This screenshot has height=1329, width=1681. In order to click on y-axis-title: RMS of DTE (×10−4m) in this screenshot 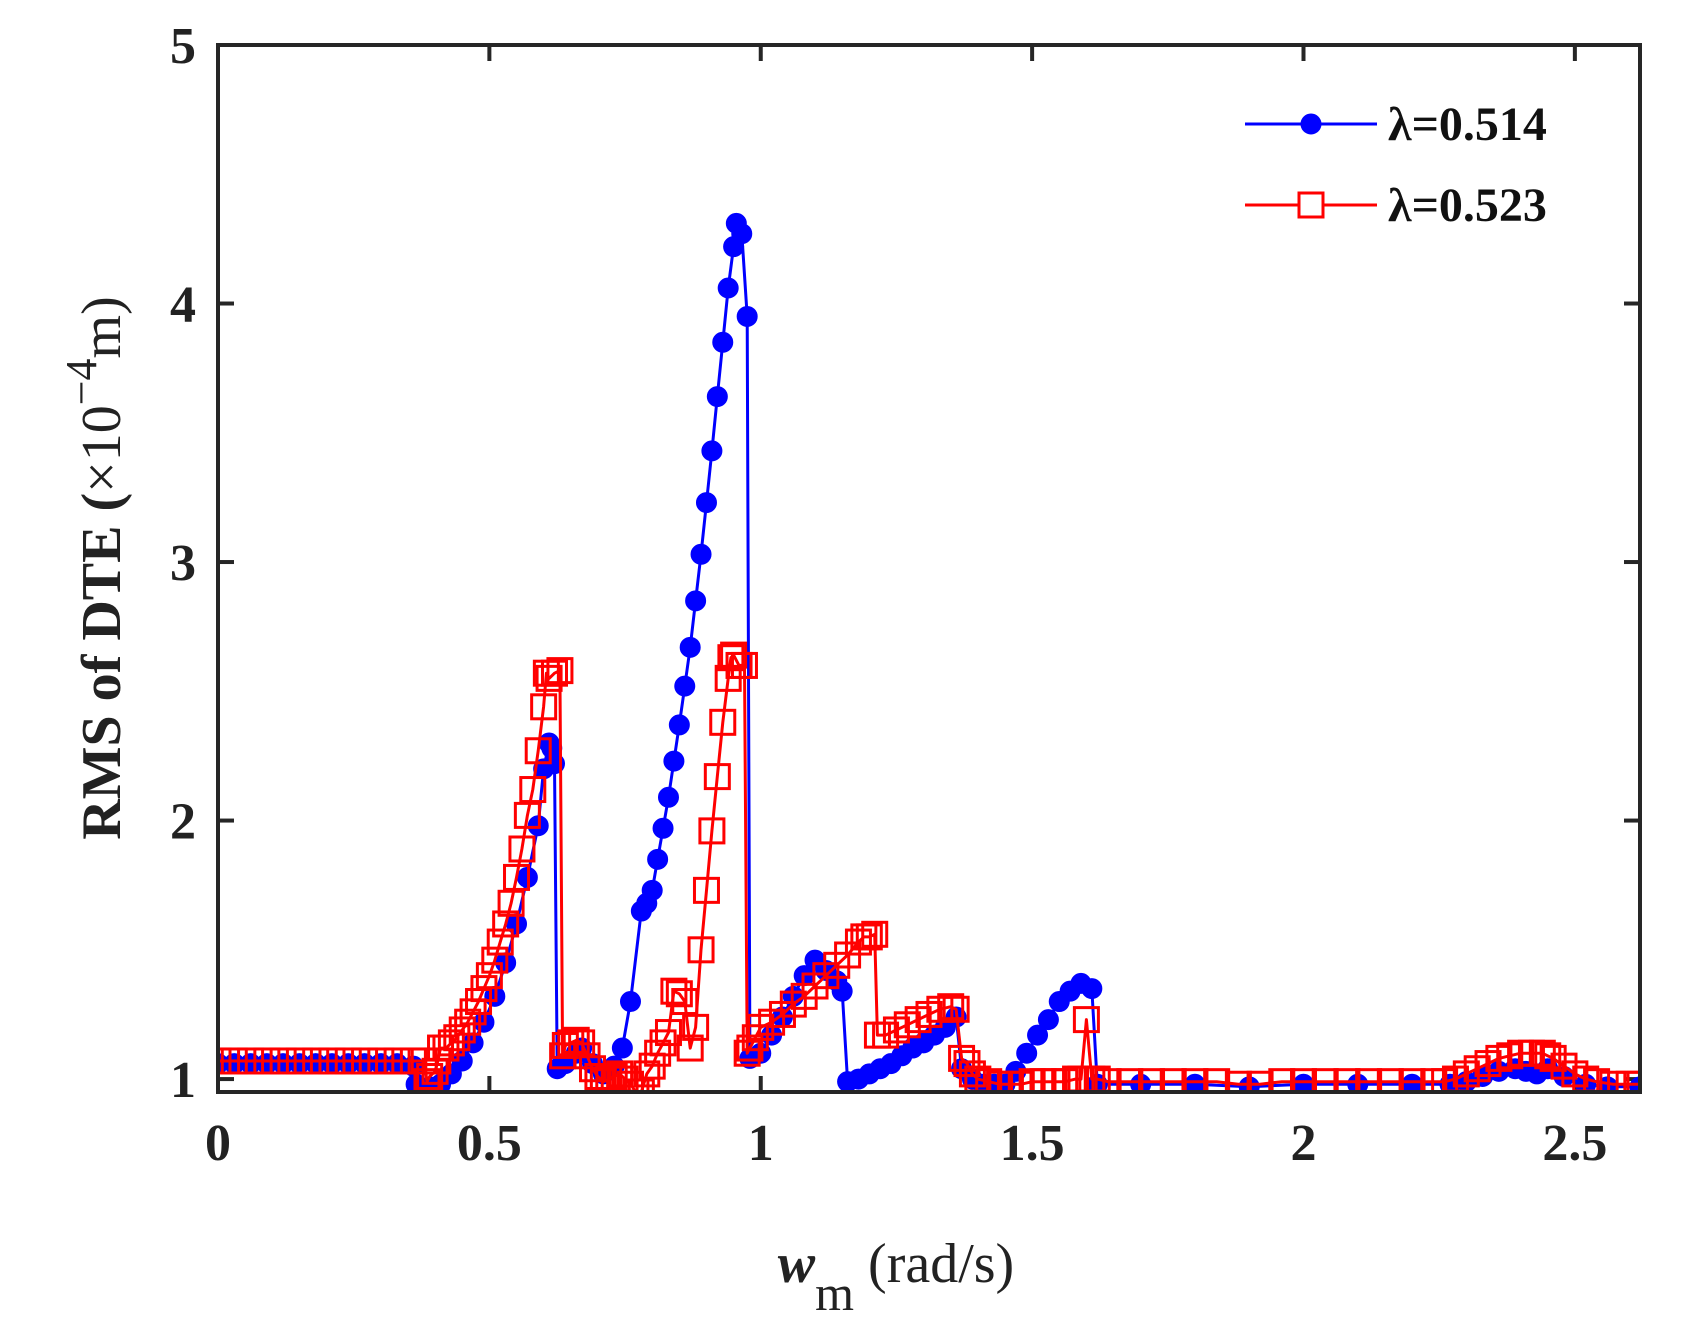, I will do `click(95, 568)`.